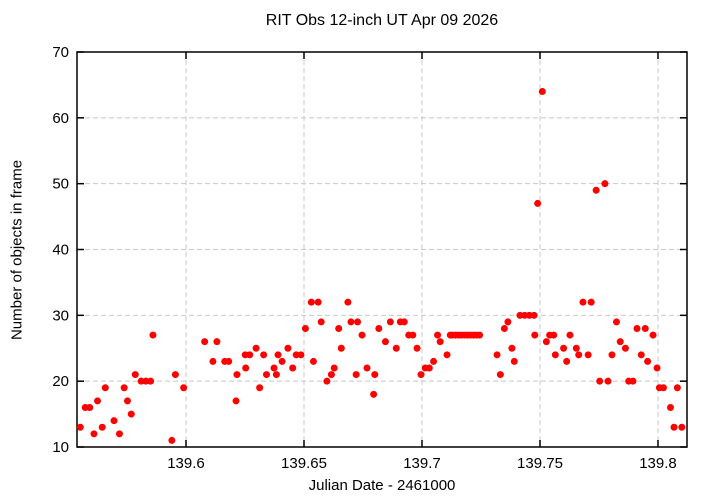 This screenshot has height=504, width=720. Describe the element at coordinates (60, 381) in the screenshot. I see `y-tick-label: 20` at that location.